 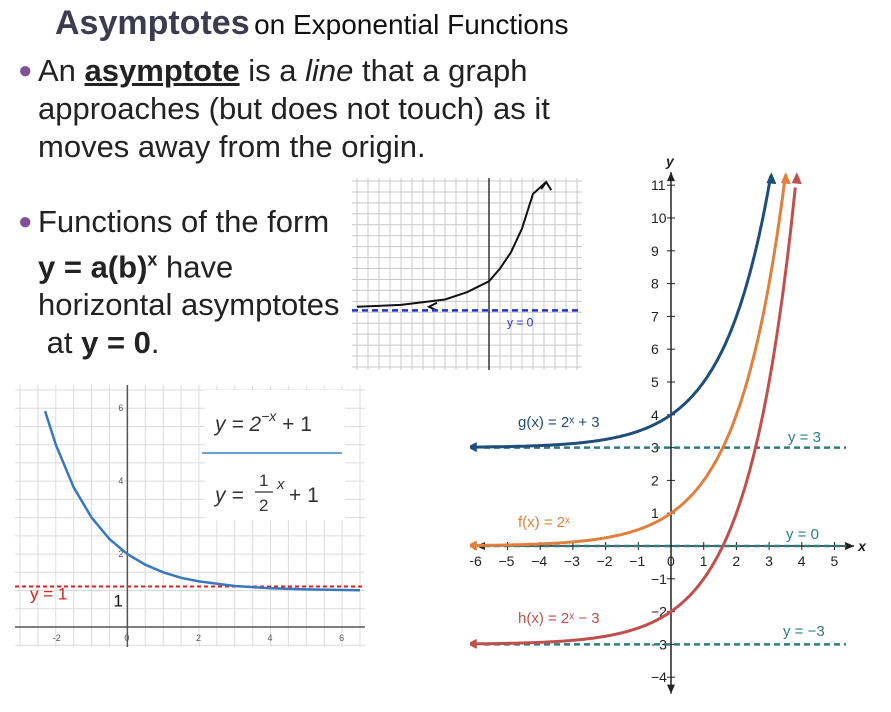 I want to click on small-curve, so click(x=451, y=244).